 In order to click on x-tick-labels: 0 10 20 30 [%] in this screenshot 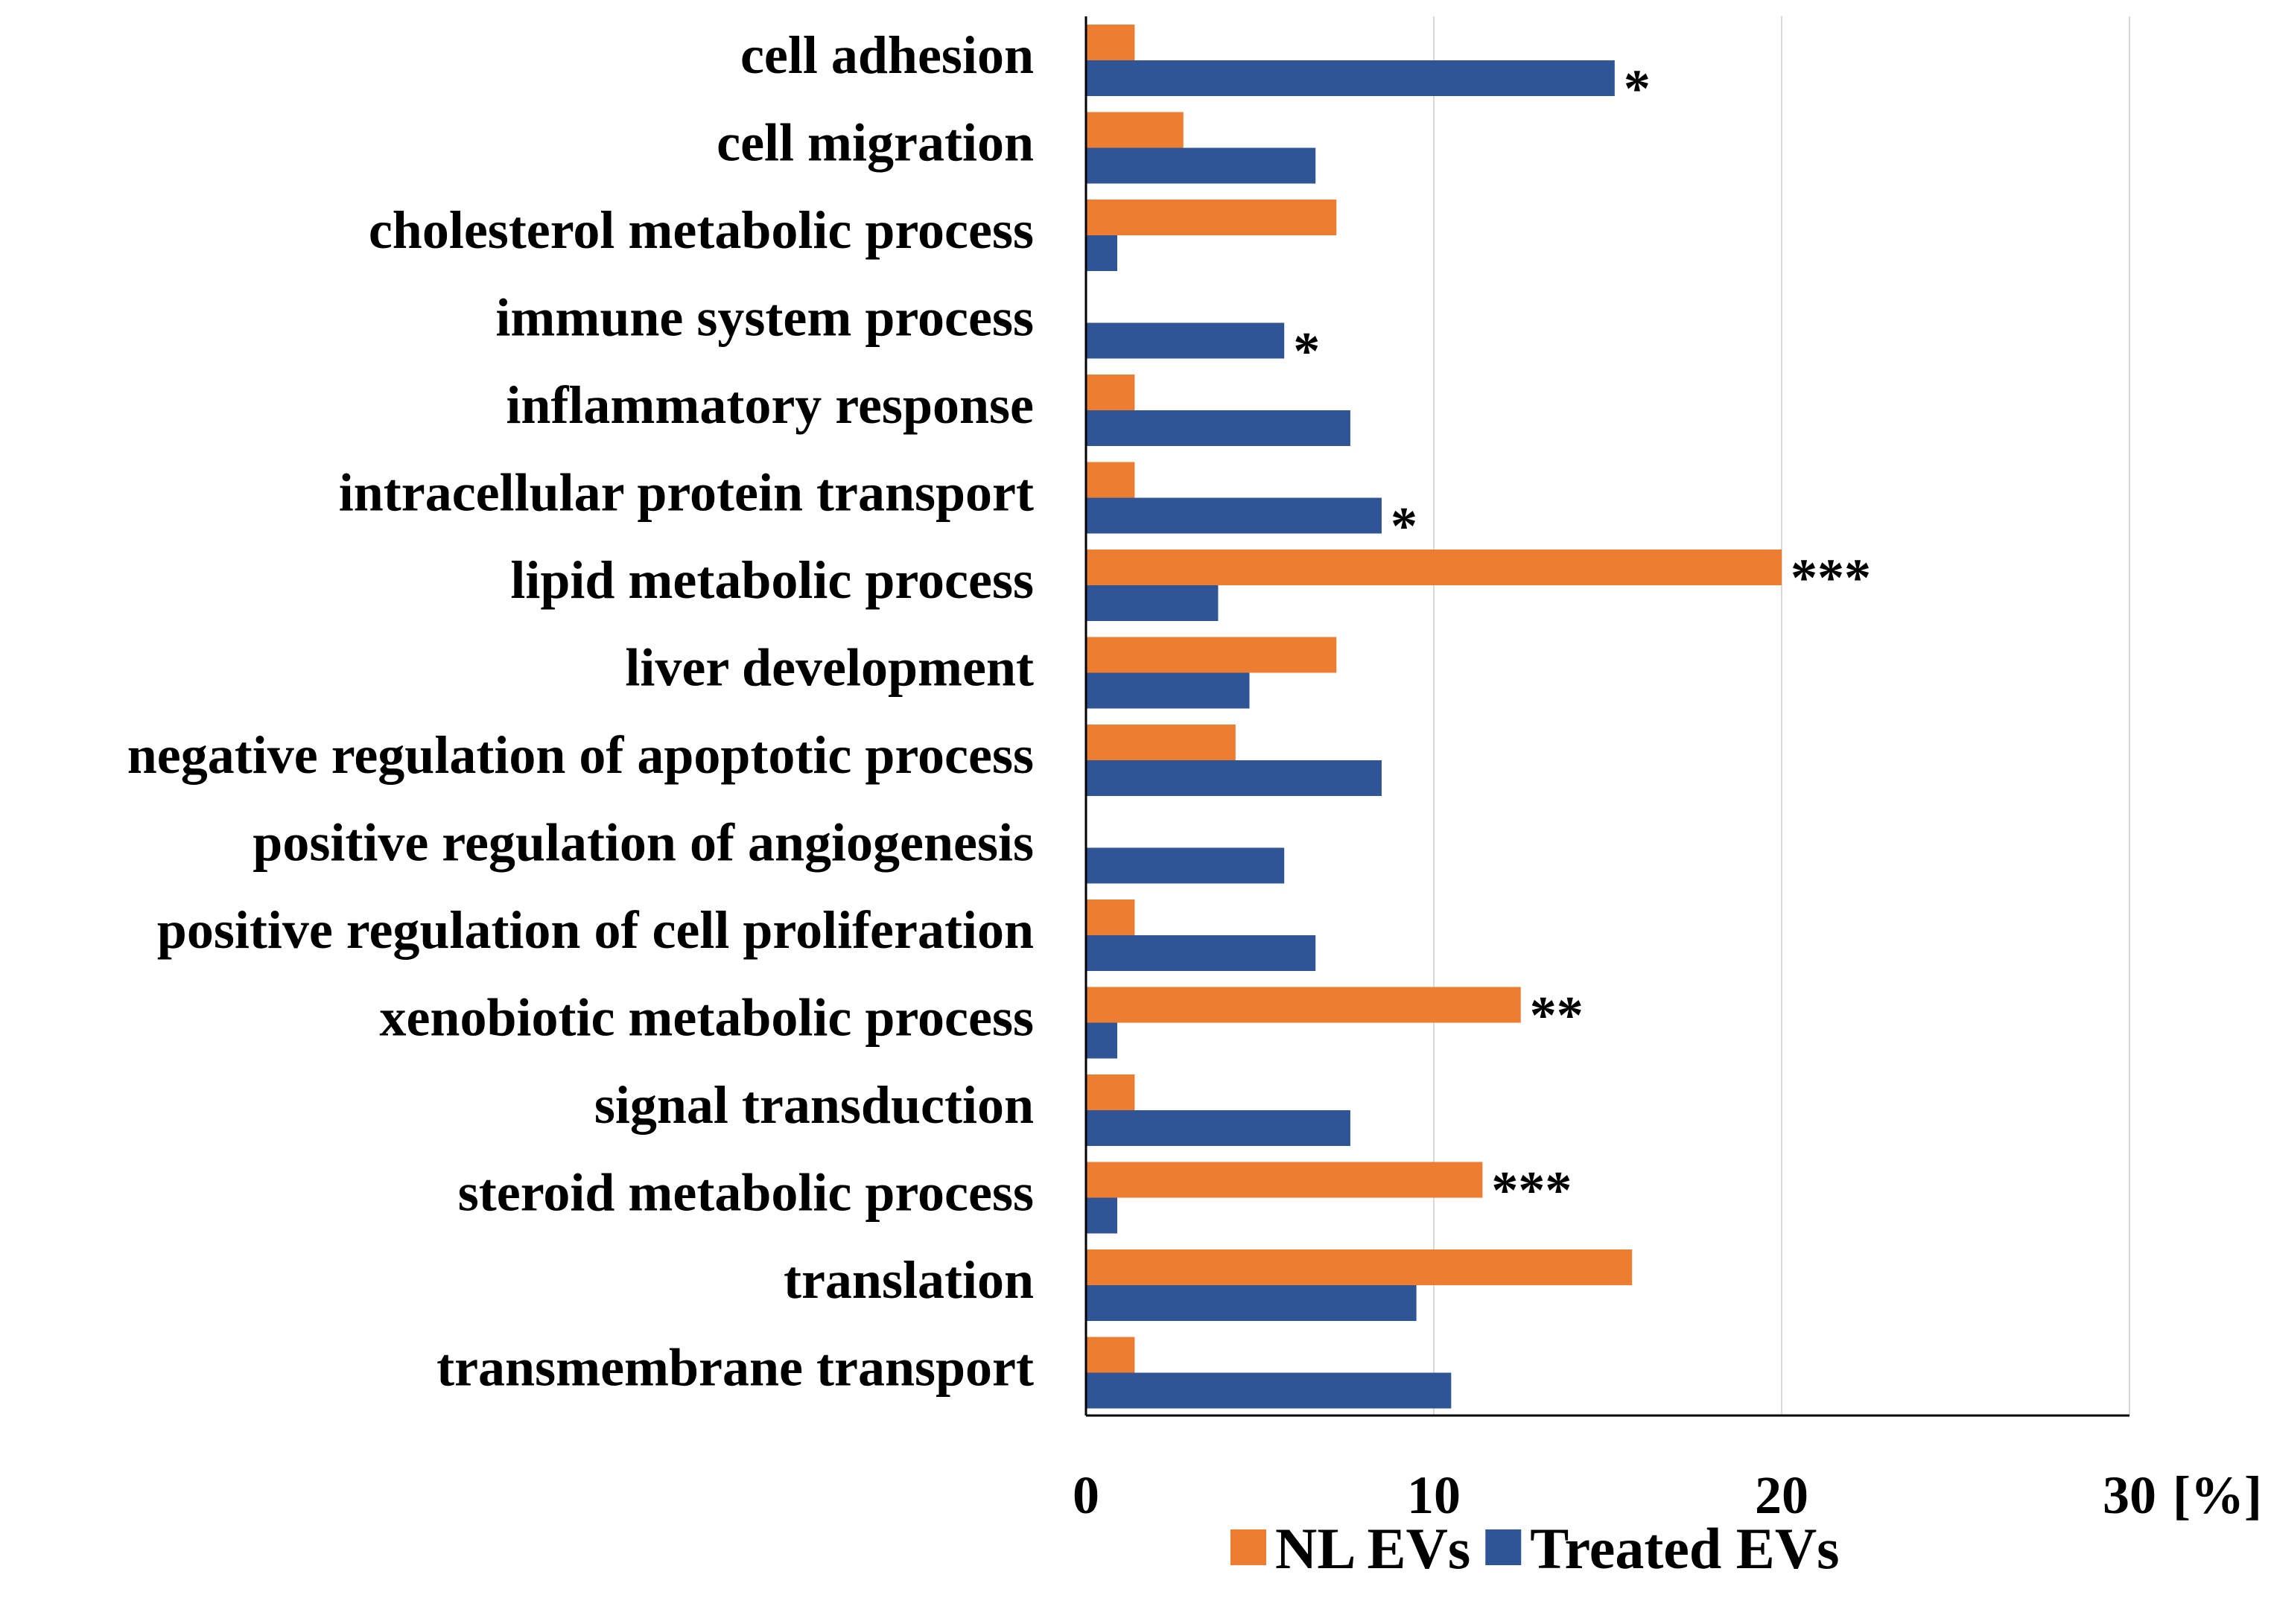, I will do `click(1667, 1495)`.